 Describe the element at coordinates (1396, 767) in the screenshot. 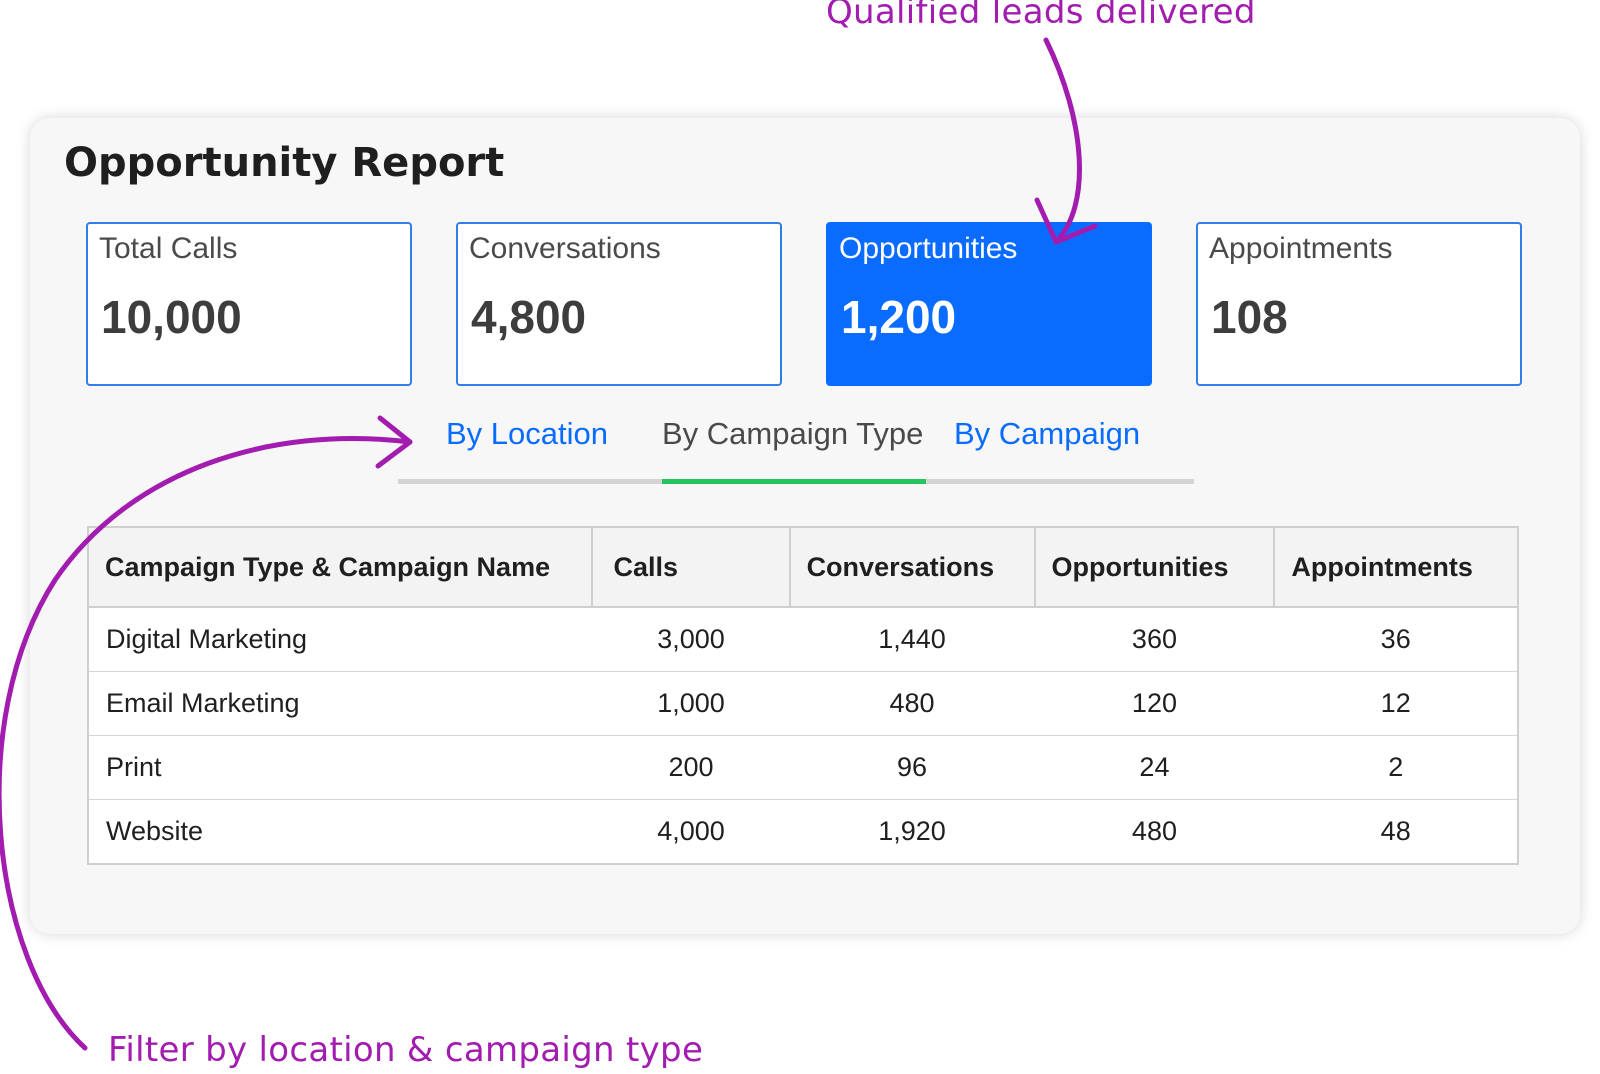

I see `cell-appointments: 2` at that location.